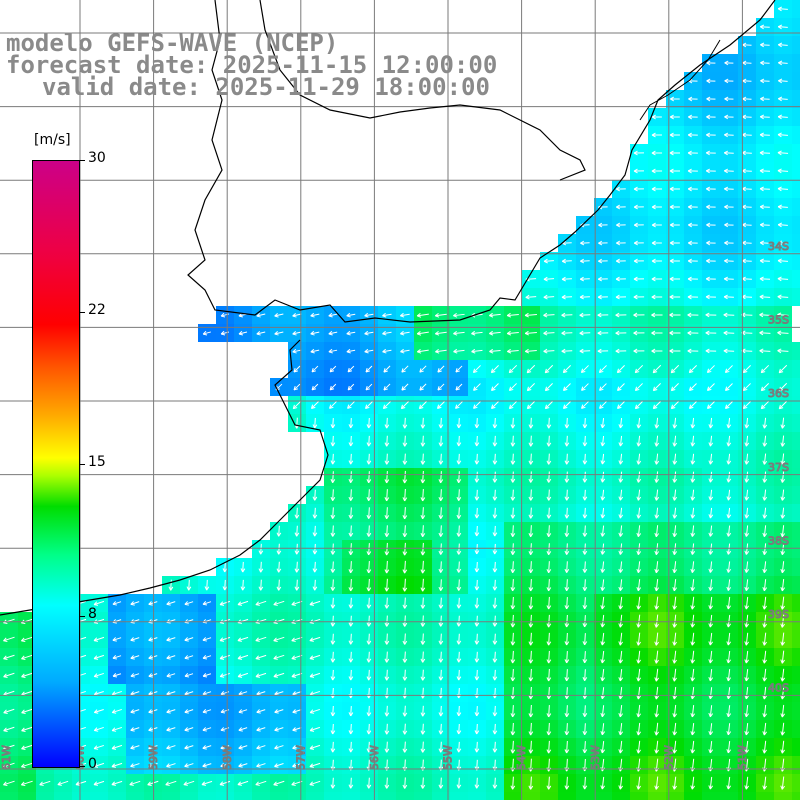 The width and height of the screenshot is (800, 800). What do you see at coordinates (422, 90) in the screenshot?
I see `uruguay-coast` at bounding box center [422, 90].